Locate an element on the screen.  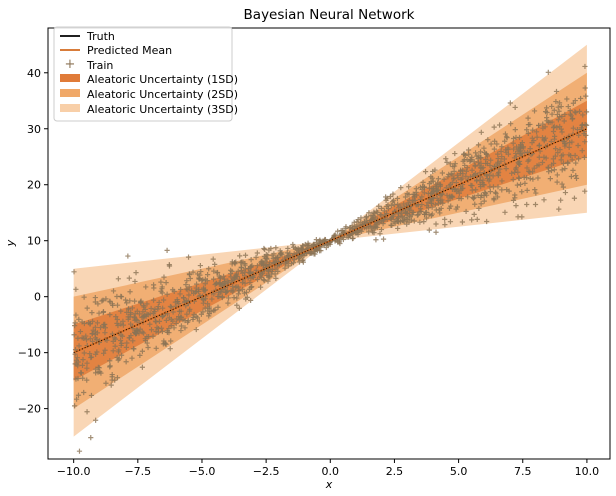
y-tick-label: 10 is located at coordinates (34, 241).